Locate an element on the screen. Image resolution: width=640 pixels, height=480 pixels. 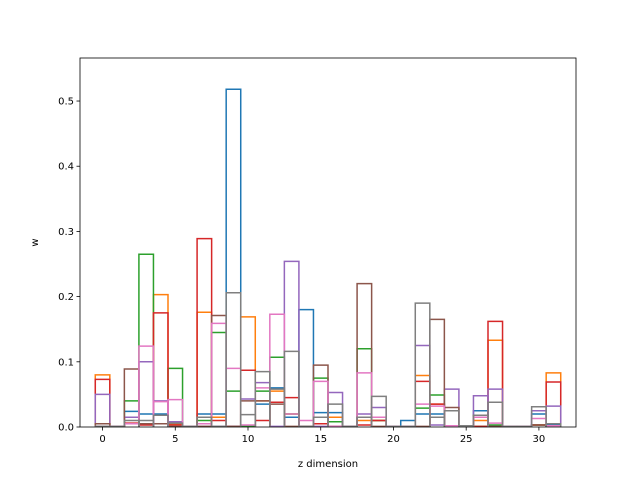
y-tick-label: 0.5 is located at coordinates (66, 102).